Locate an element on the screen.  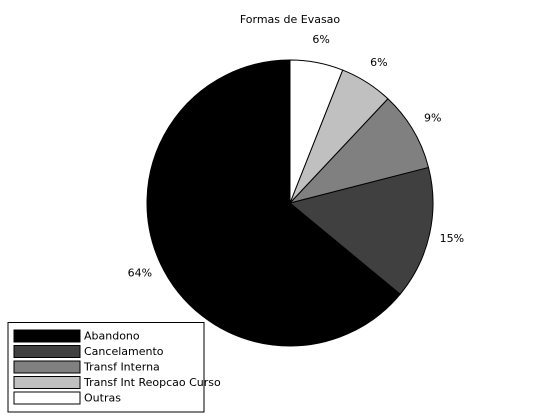
legend-label: Abandono is located at coordinates (112, 336).